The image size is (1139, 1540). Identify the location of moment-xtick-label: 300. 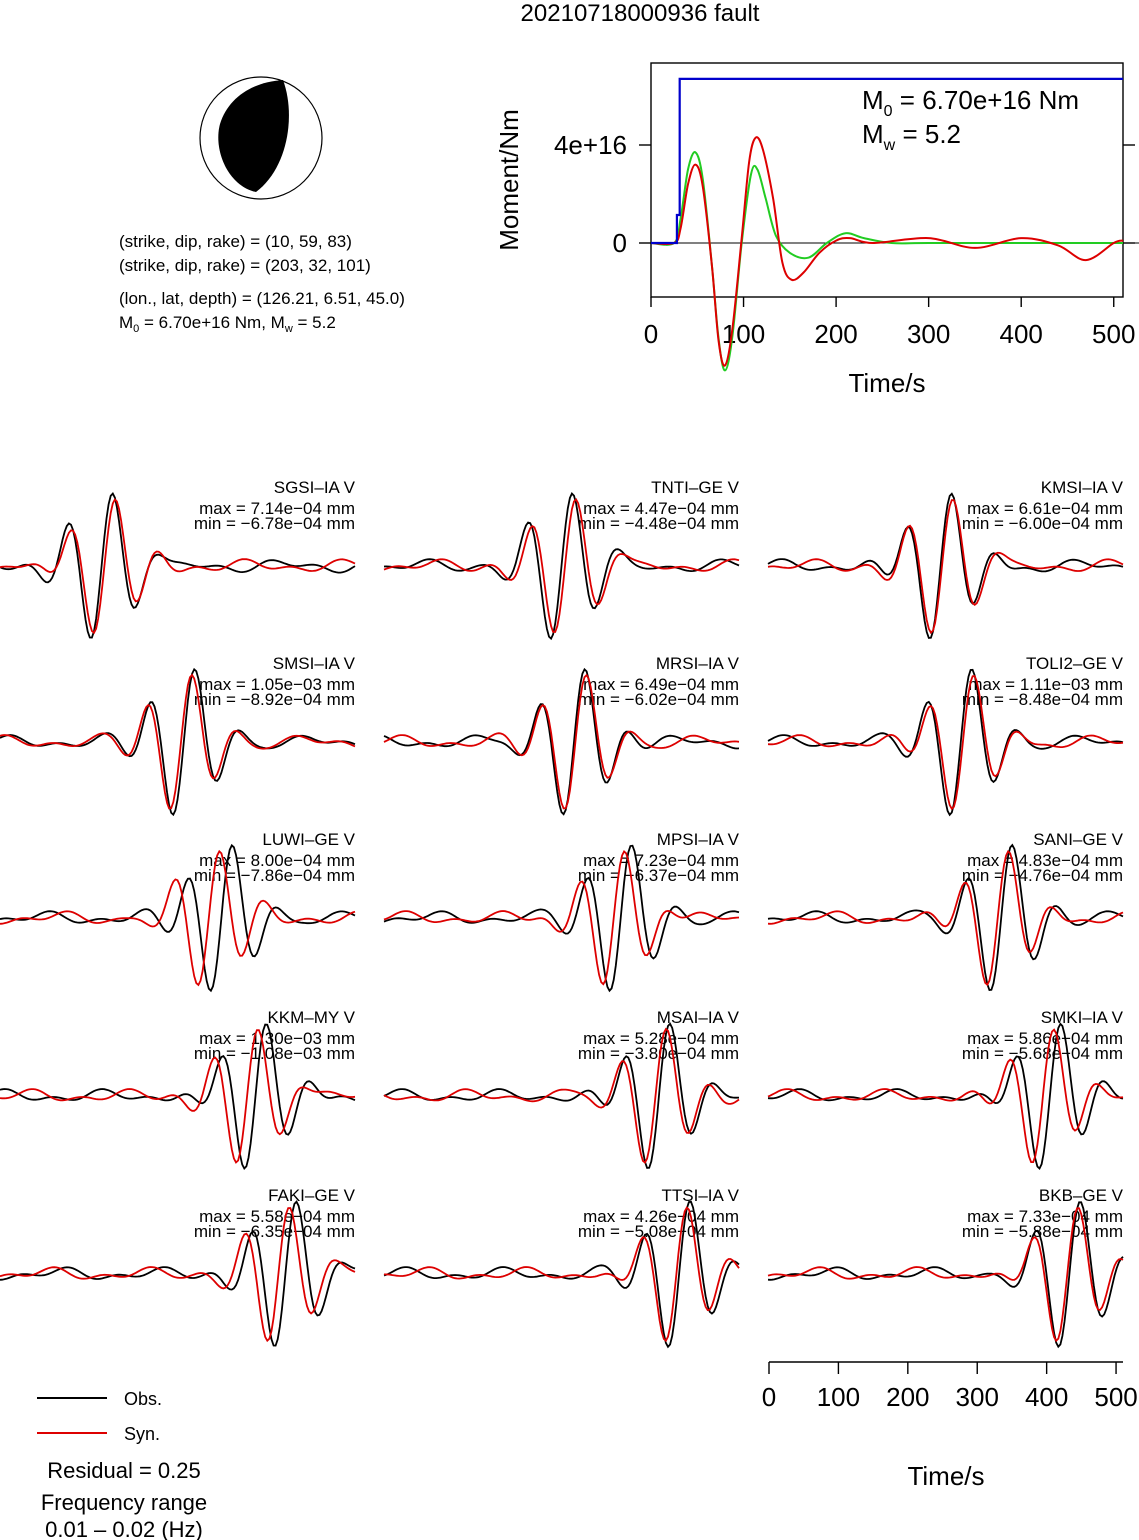
(928, 334).